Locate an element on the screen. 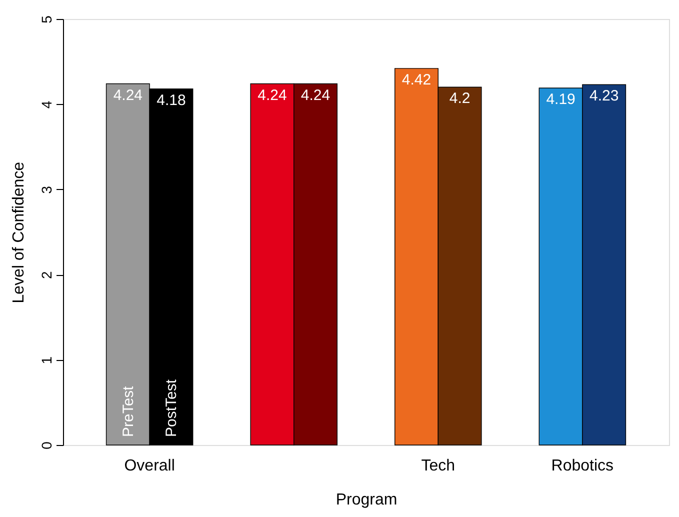 The image size is (679, 517). y-tick-label: 2 is located at coordinates (46, 275).